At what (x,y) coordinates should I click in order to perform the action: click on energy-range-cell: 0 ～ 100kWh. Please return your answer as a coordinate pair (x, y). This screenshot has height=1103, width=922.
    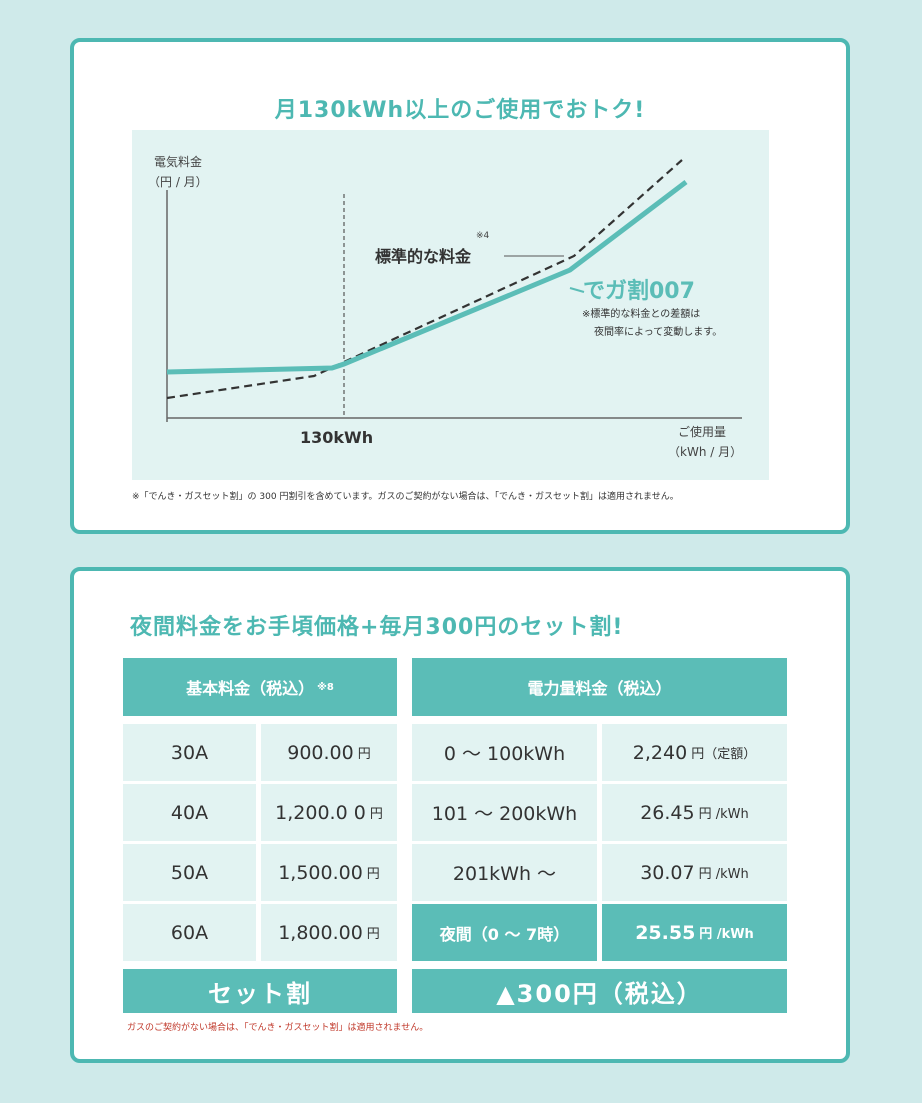
    Looking at the image, I should click on (504, 752).